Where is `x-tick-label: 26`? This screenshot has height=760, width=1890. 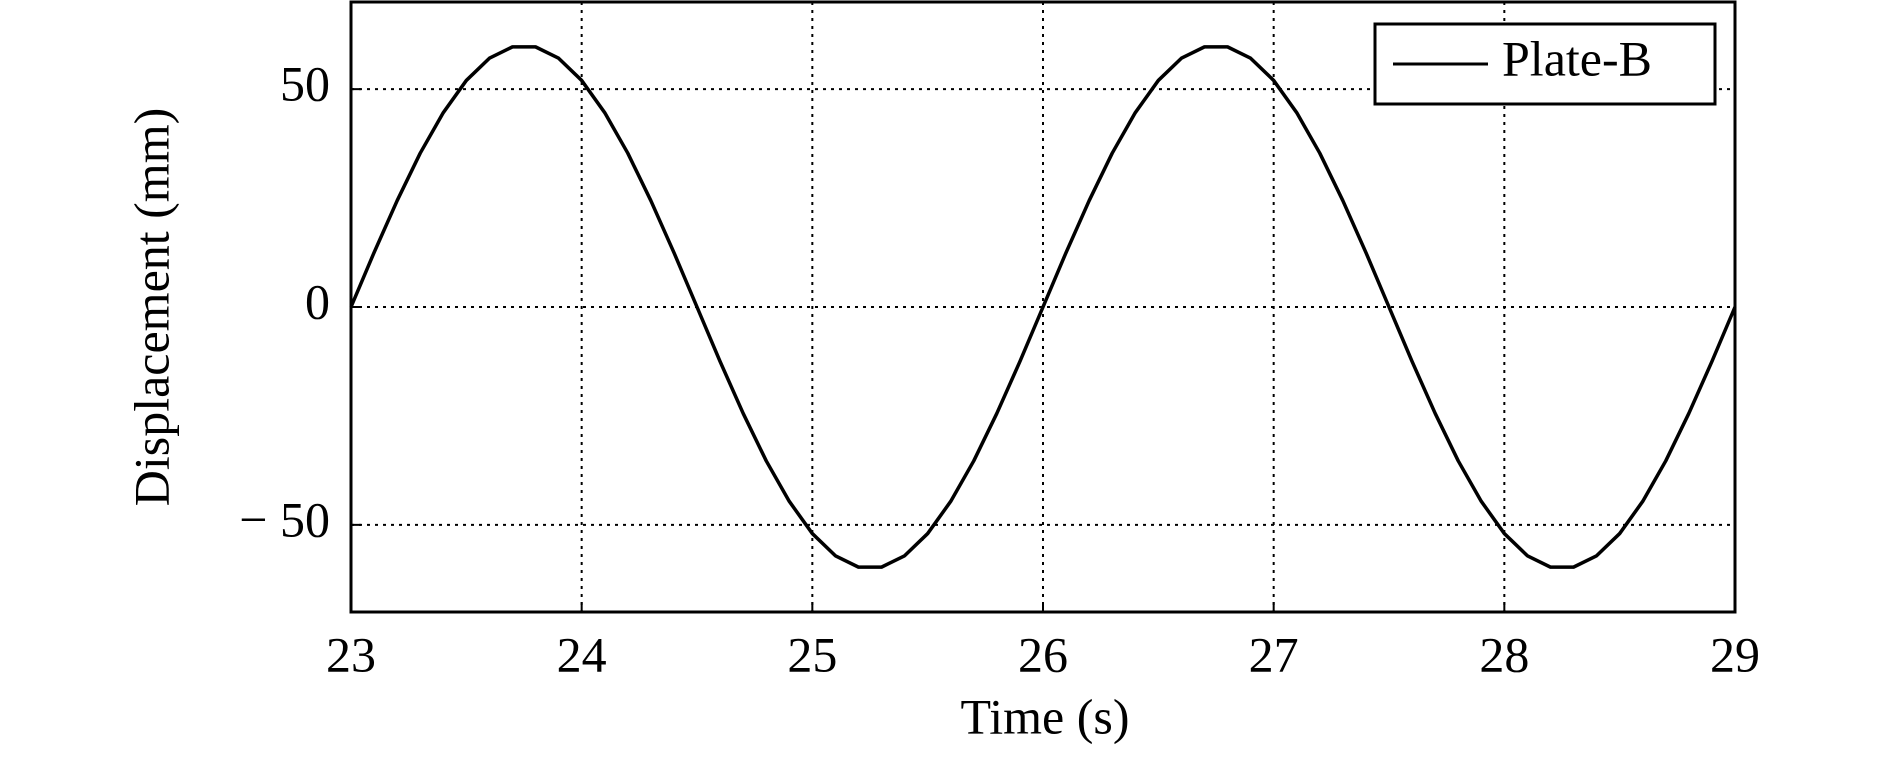
x-tick-label: 26 is located at coordinates (1043, 654).